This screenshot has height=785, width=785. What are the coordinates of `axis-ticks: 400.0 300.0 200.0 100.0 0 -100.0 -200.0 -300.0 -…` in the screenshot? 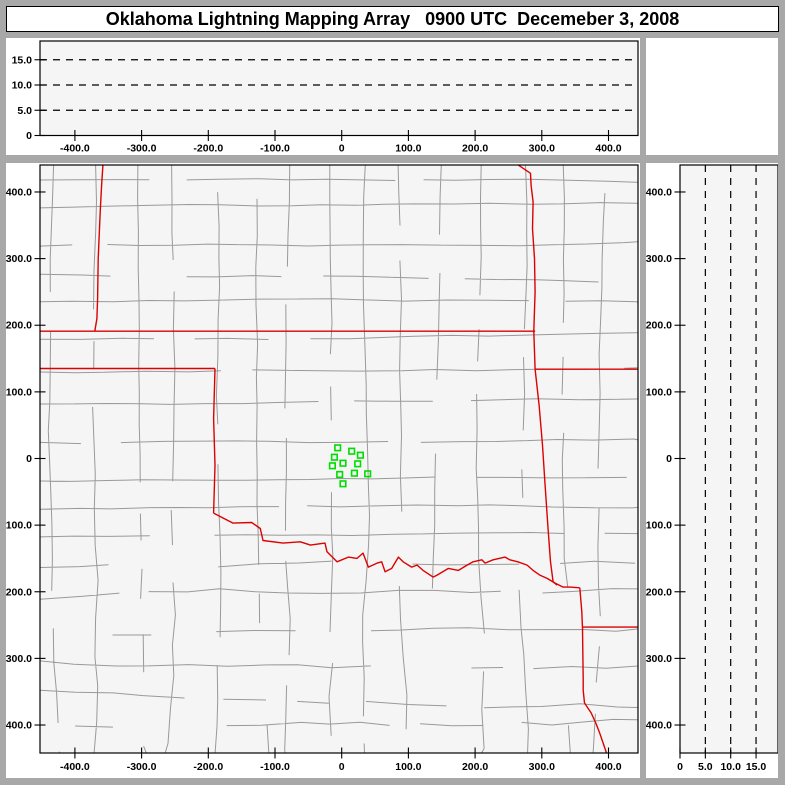 It's located at (706, 479).